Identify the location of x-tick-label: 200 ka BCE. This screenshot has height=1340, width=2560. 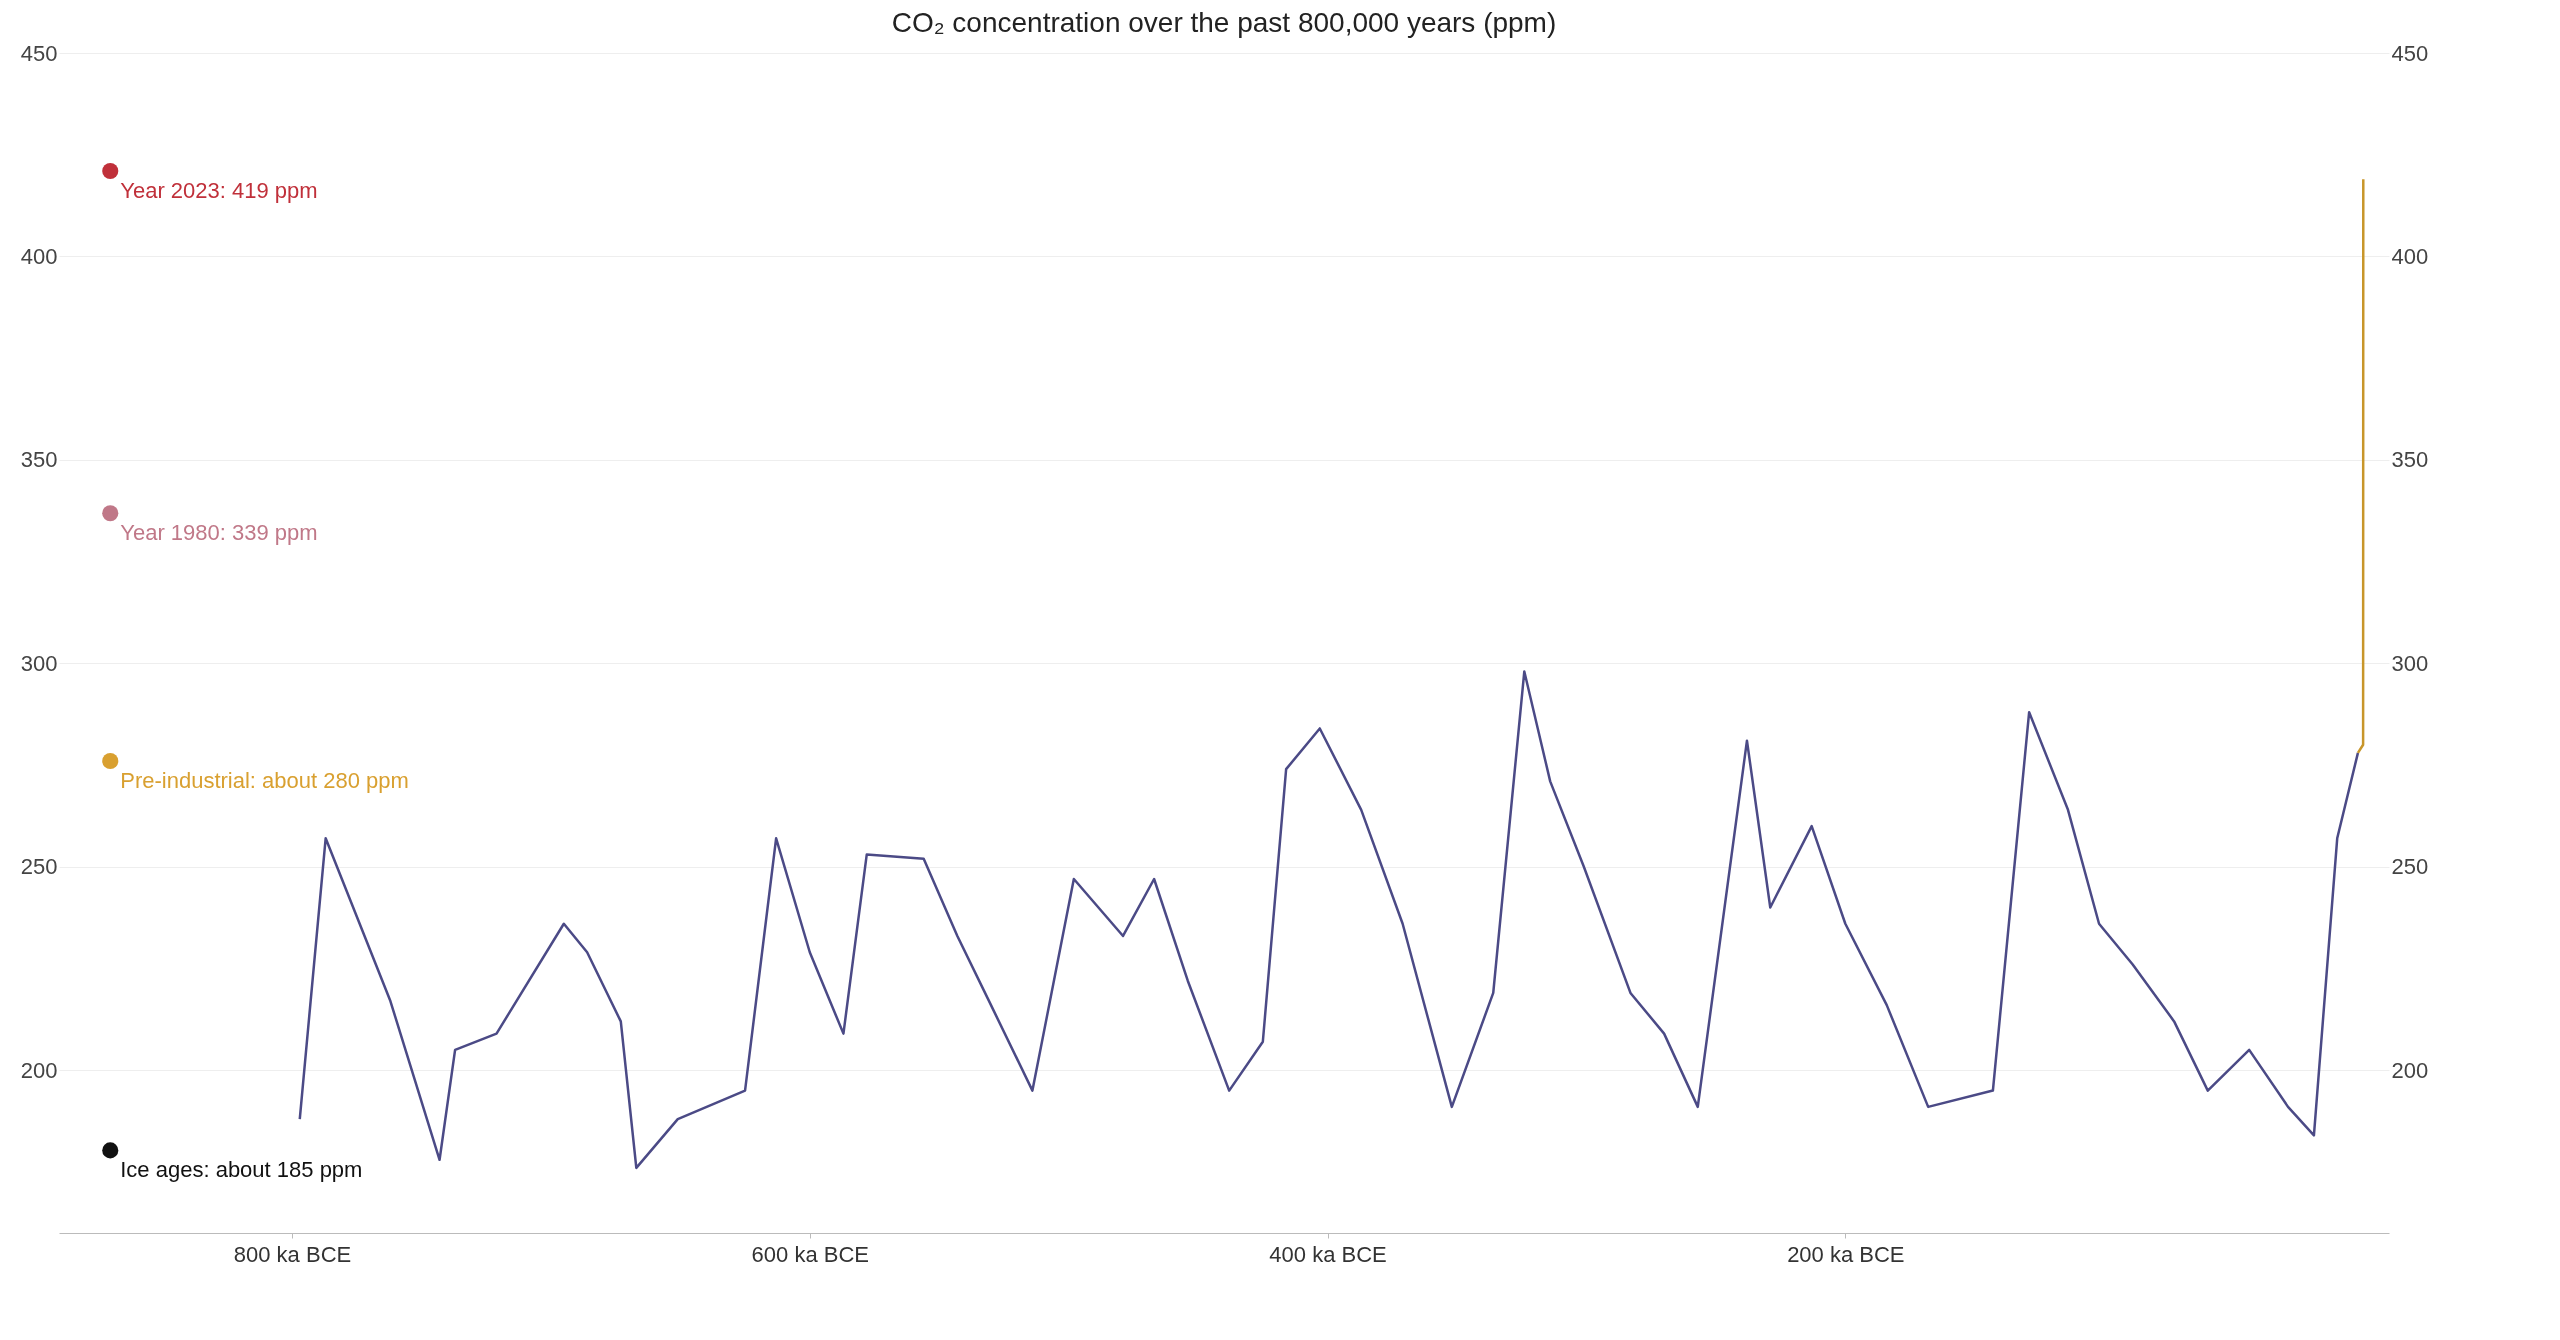
(1846, 1254).